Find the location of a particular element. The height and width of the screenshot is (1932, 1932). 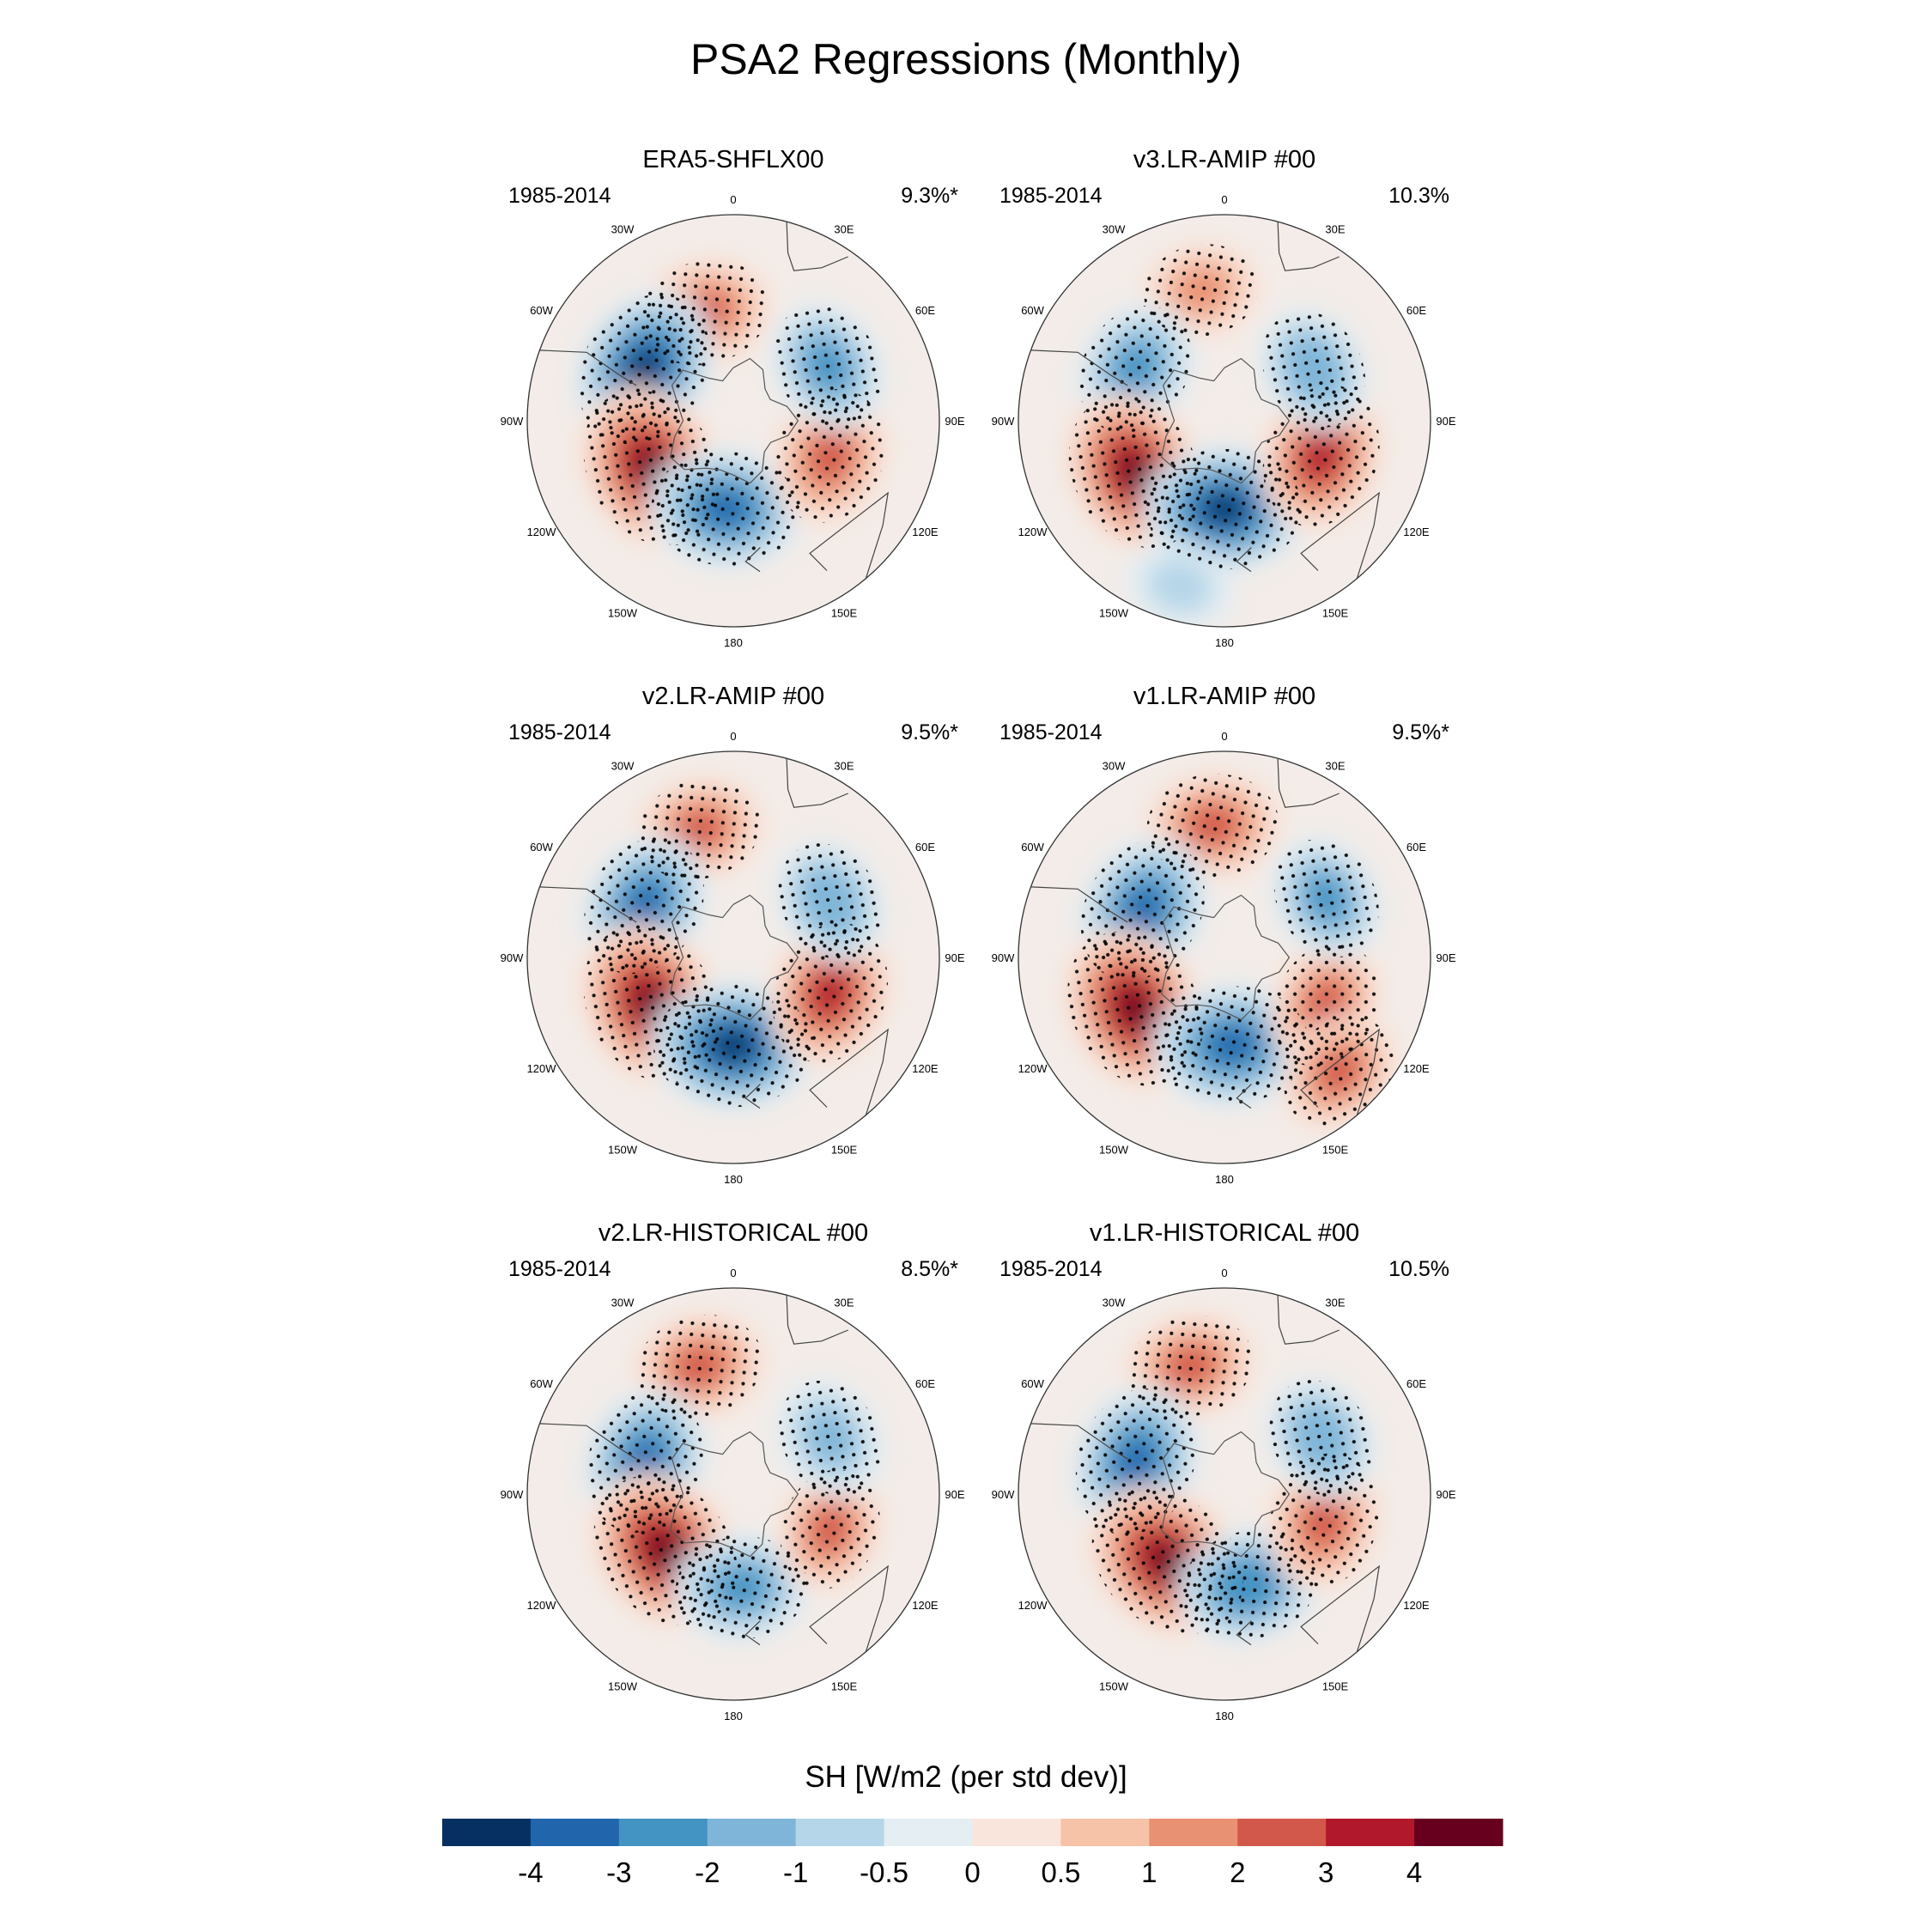

polar-map: 0 30E 60E 90E 120E 150E 180 150W 120W 90W 60W 30W is located at coordinates (1224, 1495).